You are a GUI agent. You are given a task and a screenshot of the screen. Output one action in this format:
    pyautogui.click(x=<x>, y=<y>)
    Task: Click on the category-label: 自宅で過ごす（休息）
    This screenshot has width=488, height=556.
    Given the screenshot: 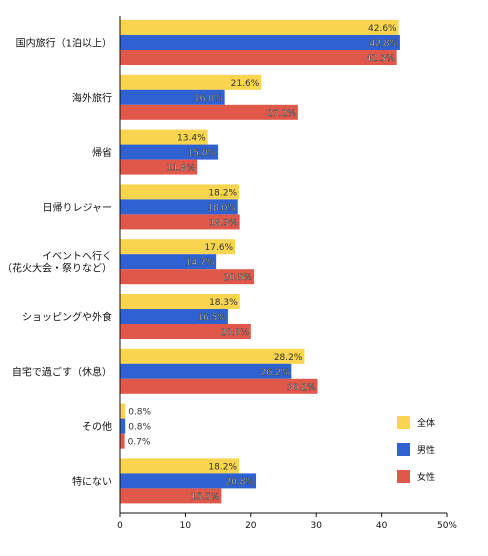 What is the action you would take?
    pyautogui.click(x=62, y=371)
    